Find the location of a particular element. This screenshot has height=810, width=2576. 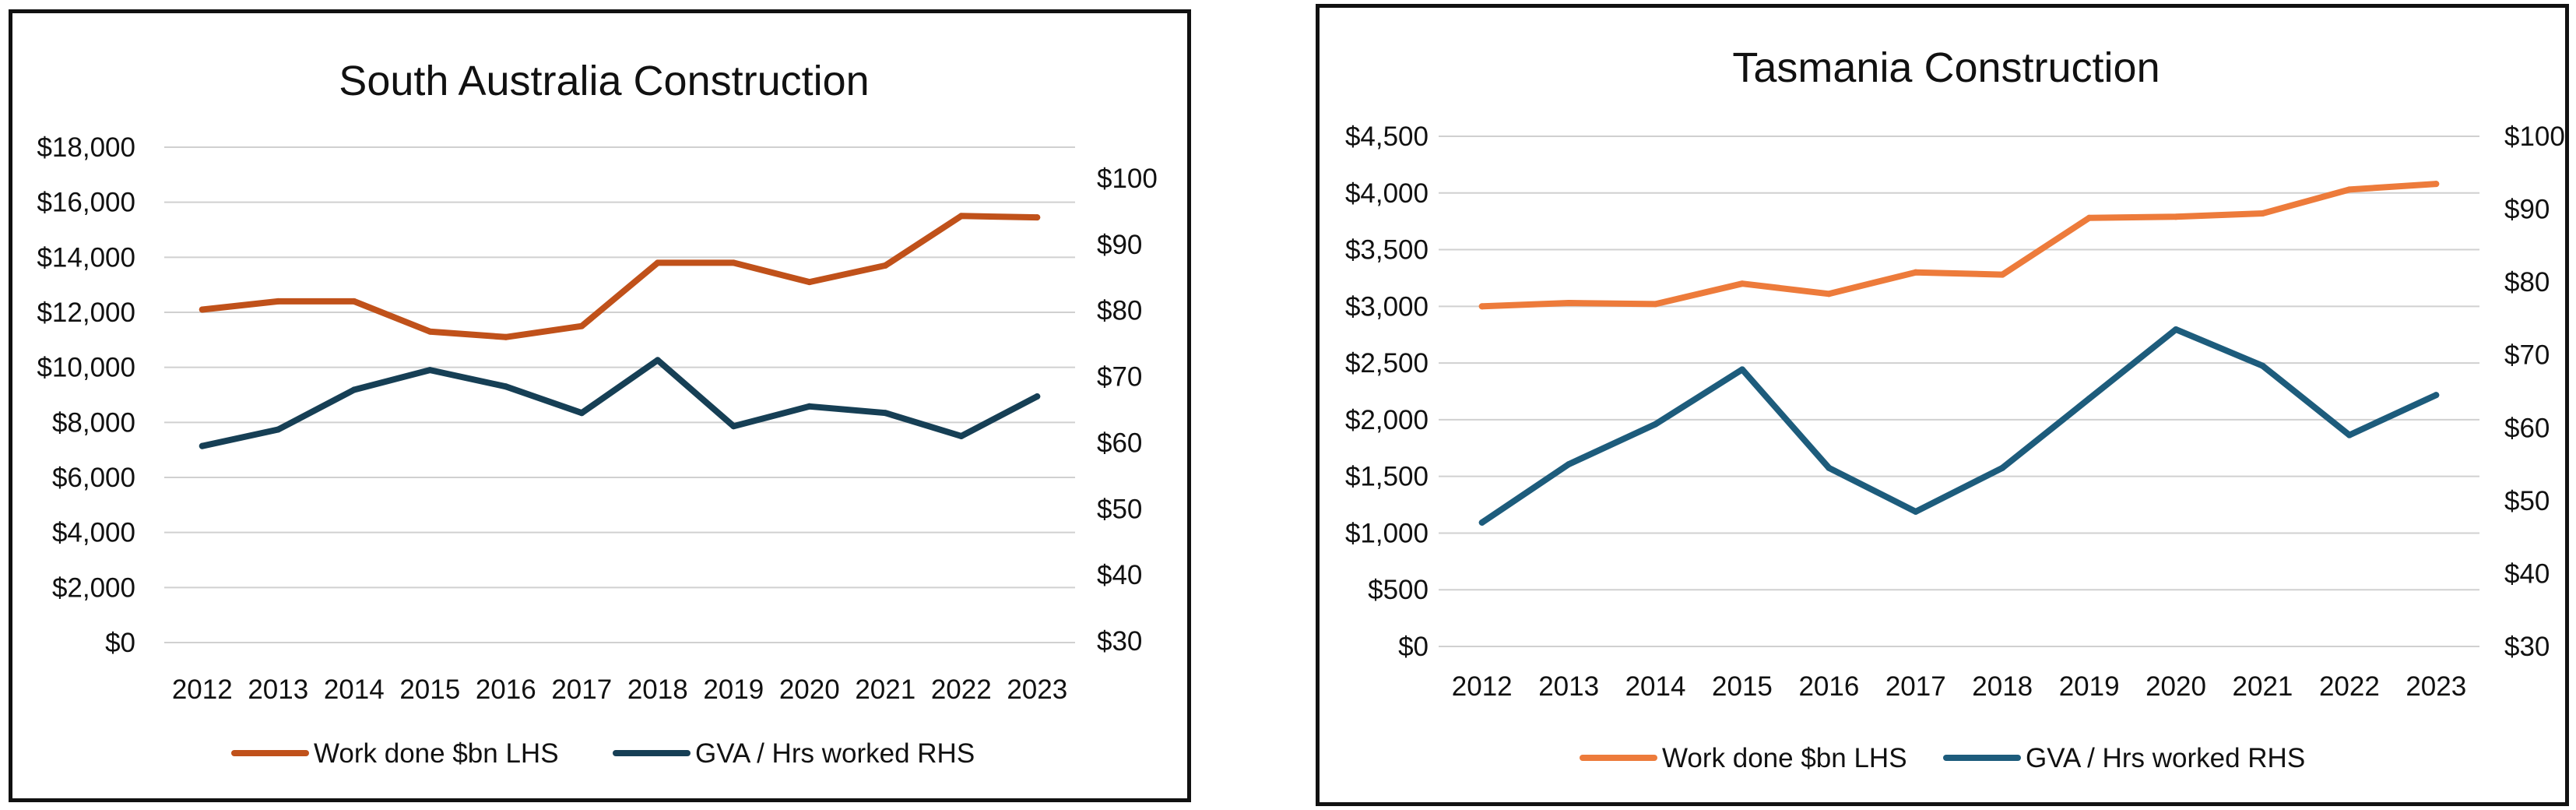

y-left-tick-label: $18,000 is located at coordinates (86, 147).